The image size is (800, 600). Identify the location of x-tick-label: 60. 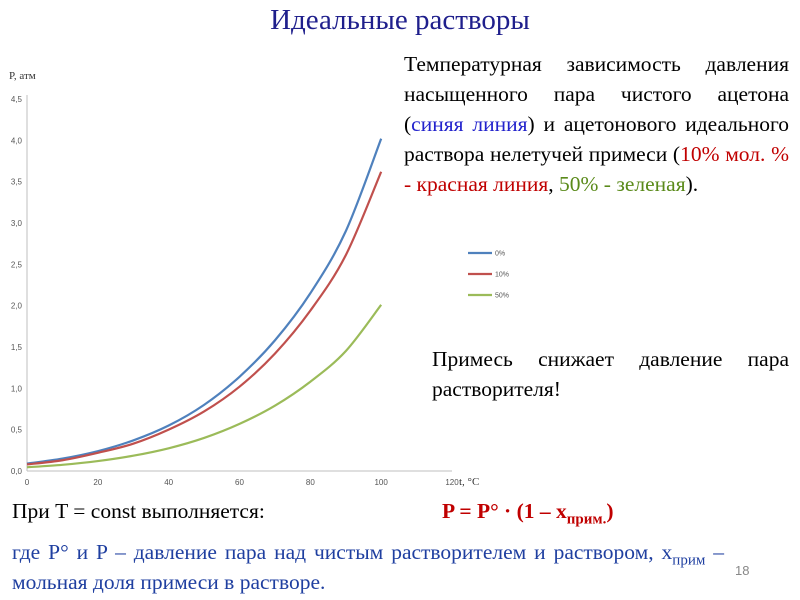
(239, 482).